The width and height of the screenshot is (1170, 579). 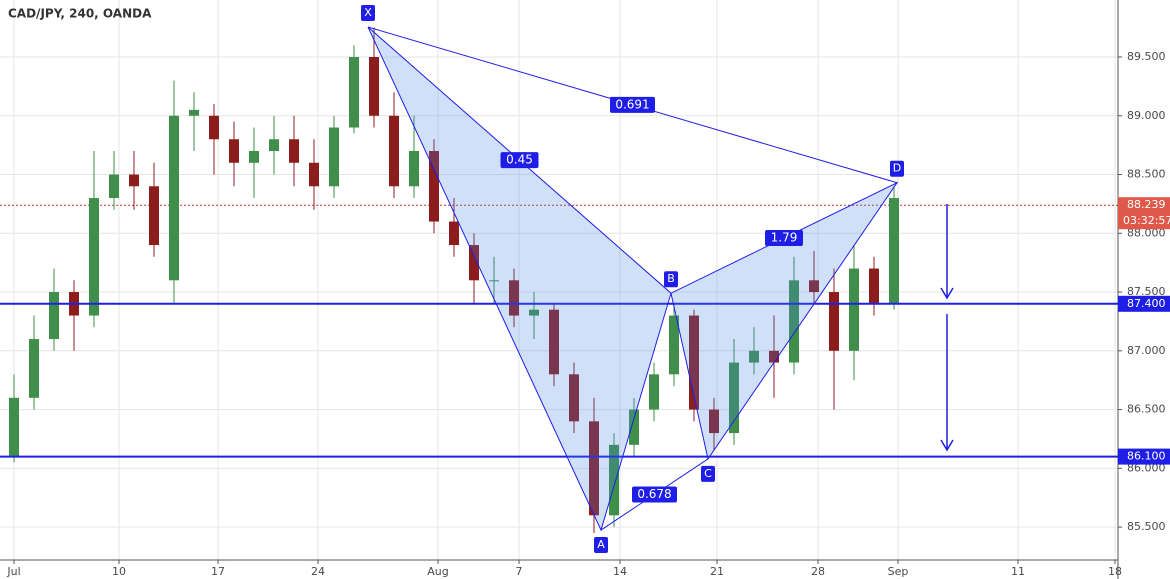 I want to click on point-label: D, so click(x=897, y=168).